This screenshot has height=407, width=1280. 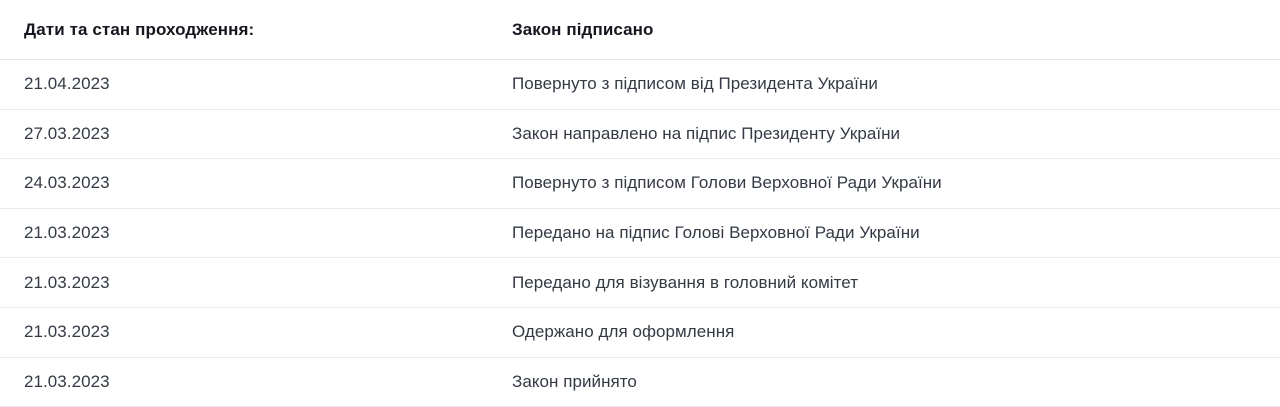 I want to click on row-date: 24.03.2023, so click(x=67, y=183).